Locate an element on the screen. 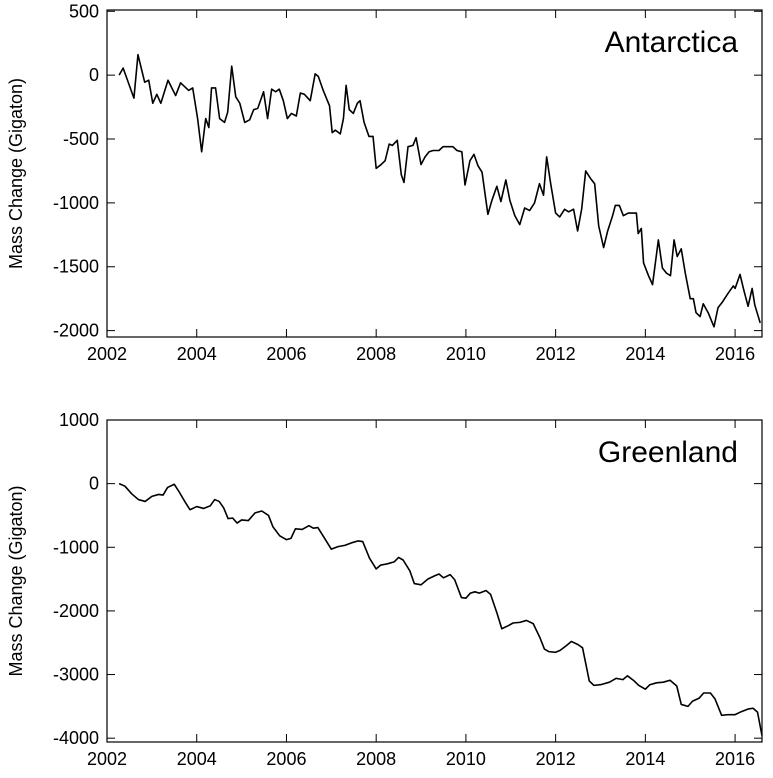 This screenshot has height=778, width=773. y-tick-label: -500 is located at coordinates (81, 139).